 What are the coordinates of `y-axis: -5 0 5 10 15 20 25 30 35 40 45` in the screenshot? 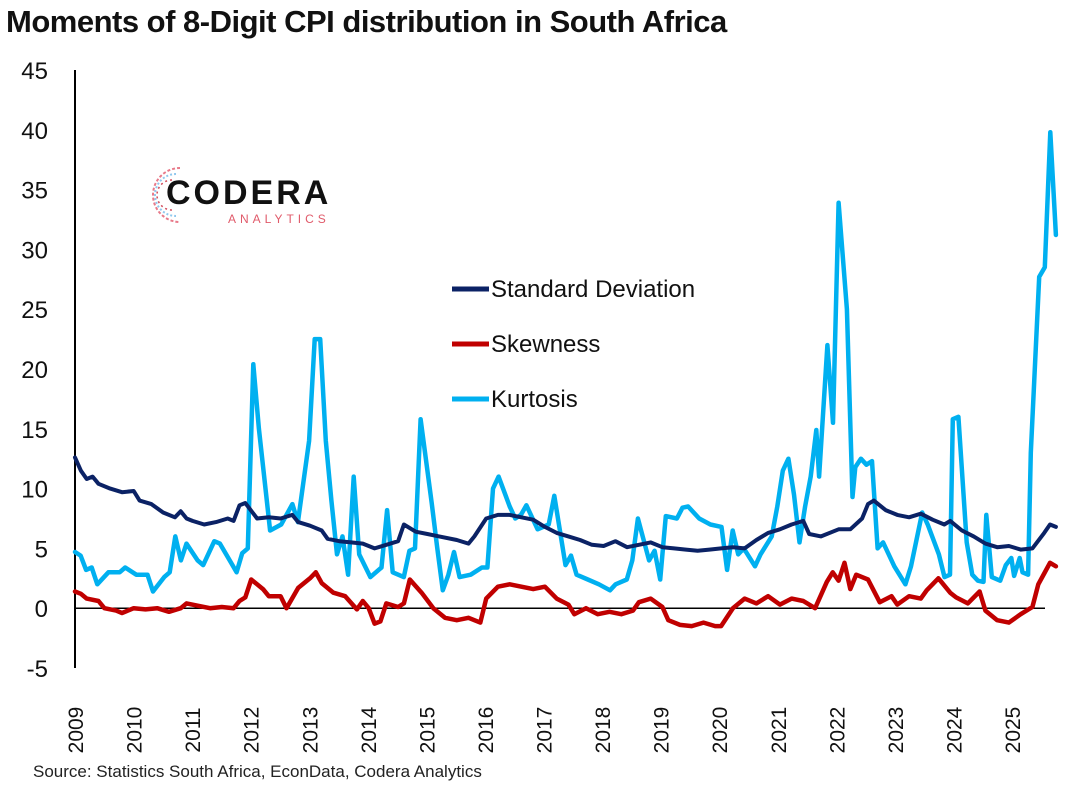 It's located at (48, 370).